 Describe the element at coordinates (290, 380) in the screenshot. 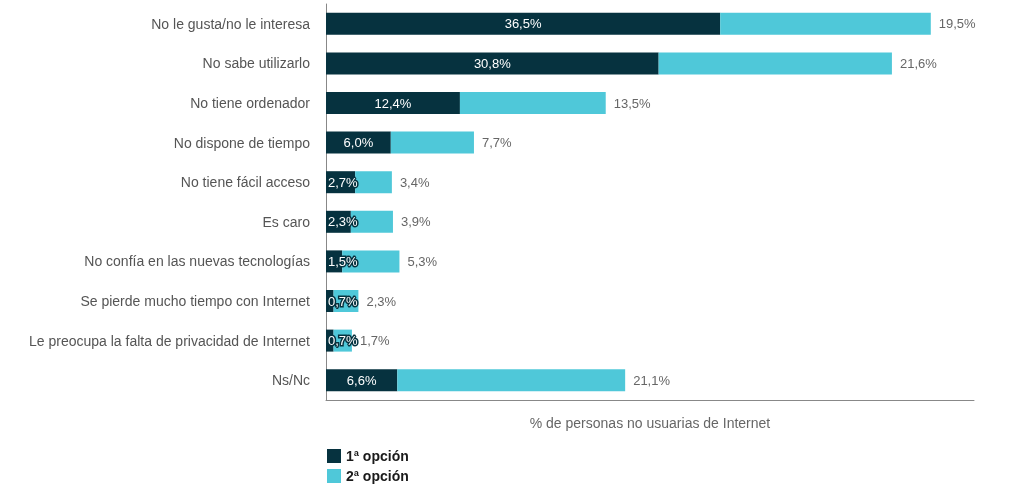

I see `y-tick-label: Ns/Nc` at that location.